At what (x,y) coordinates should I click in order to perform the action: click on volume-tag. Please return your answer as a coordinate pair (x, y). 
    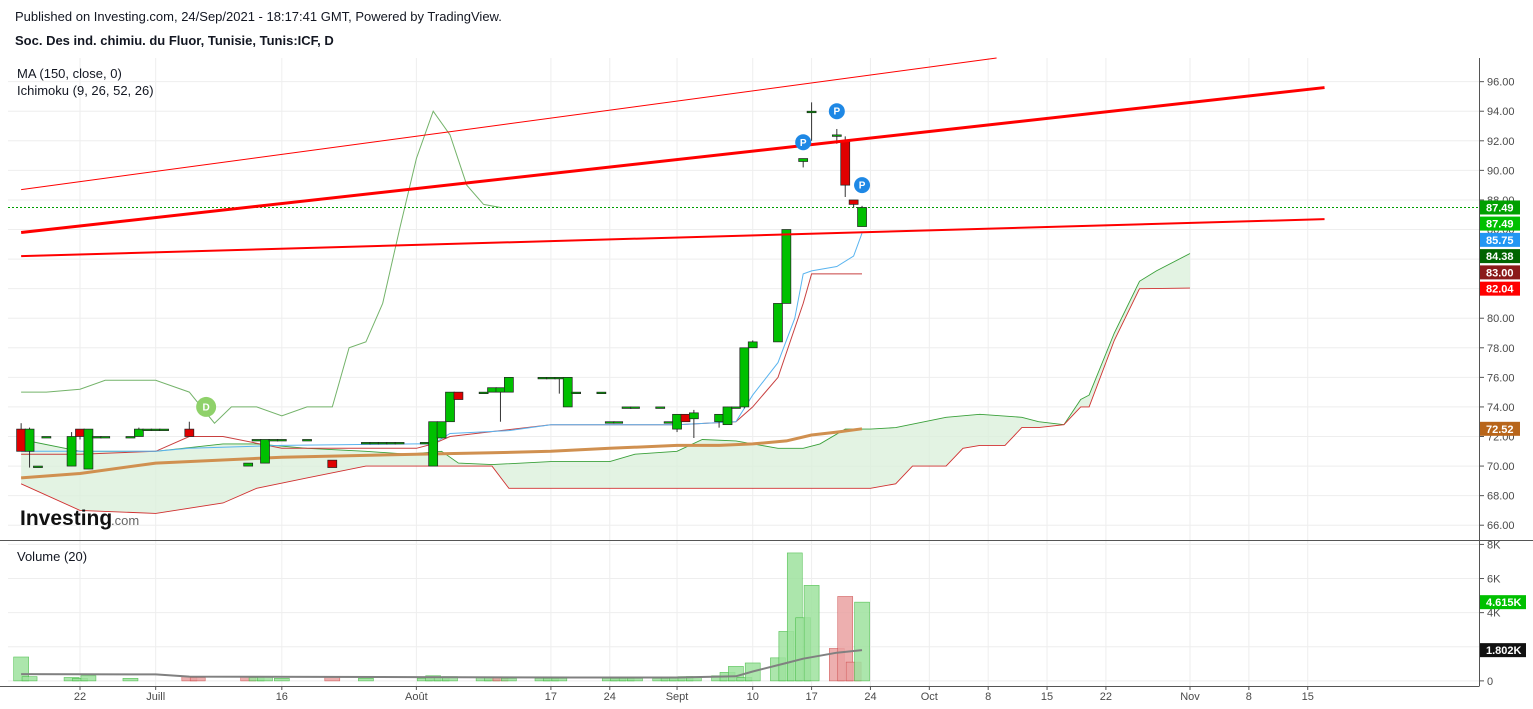
    Looking at the image, I should click on (1503, 650).